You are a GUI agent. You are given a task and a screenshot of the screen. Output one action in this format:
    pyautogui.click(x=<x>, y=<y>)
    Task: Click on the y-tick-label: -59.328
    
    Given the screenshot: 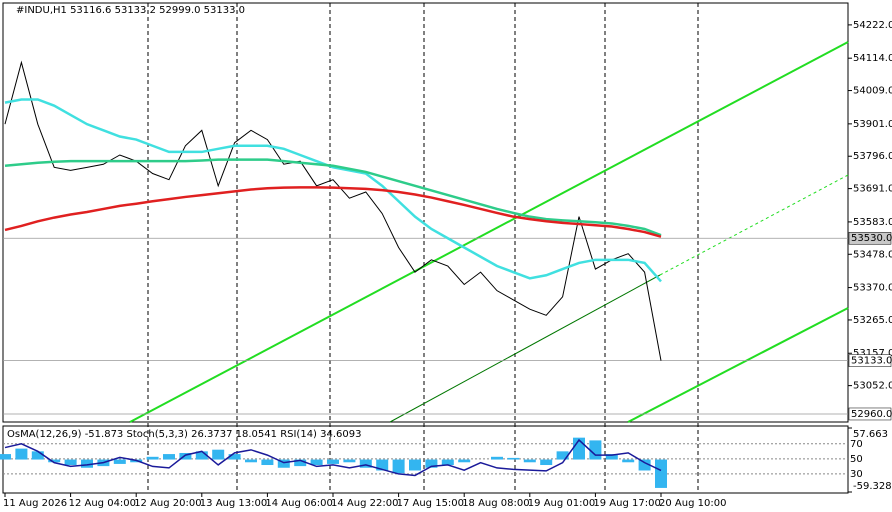 What is the action you would take?
    pyautogui.click(x=872, y=486)
    